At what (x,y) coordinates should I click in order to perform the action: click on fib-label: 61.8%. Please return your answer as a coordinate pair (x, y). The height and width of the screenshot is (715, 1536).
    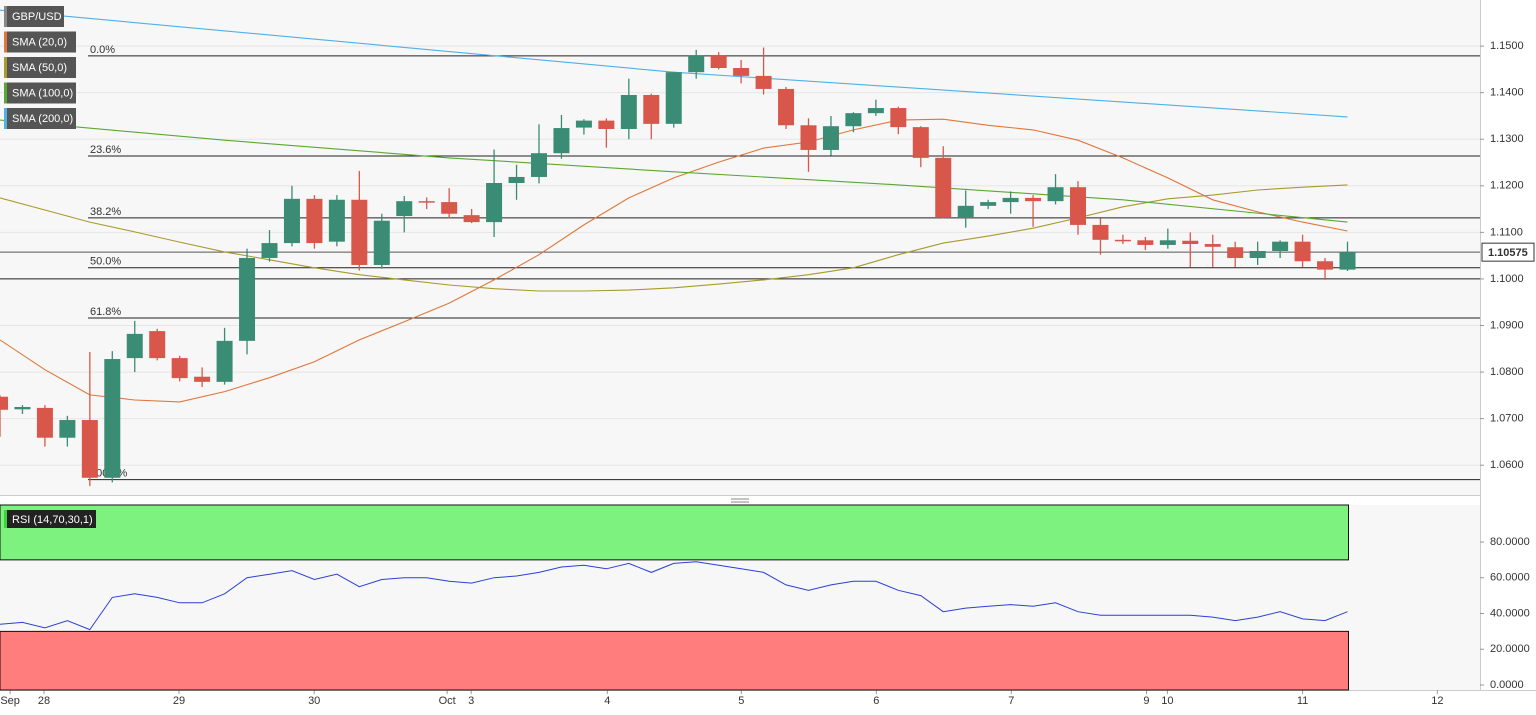
    Looking at the image, I should click on (105, 312).